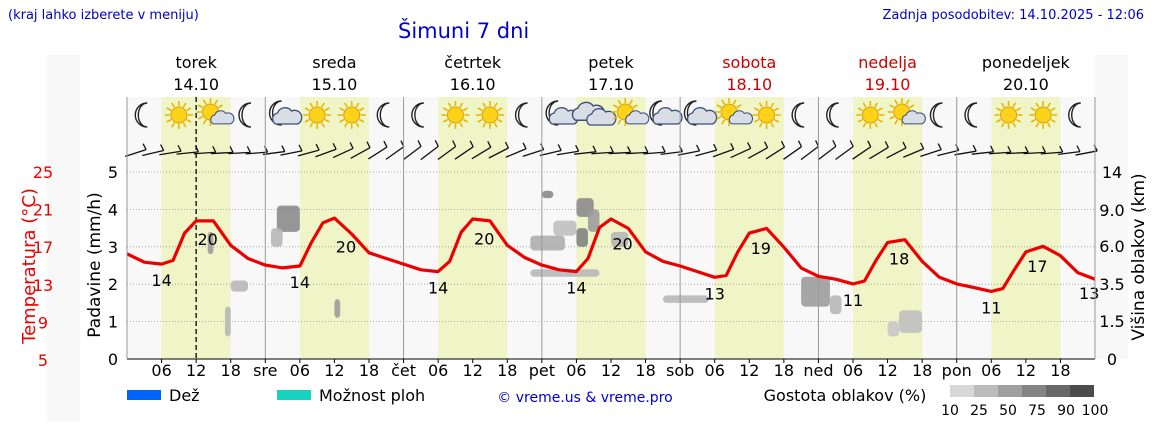  Describe the element at coordinates (161, 280) in the screenshot. I see `temperature-label: 14` at that location.